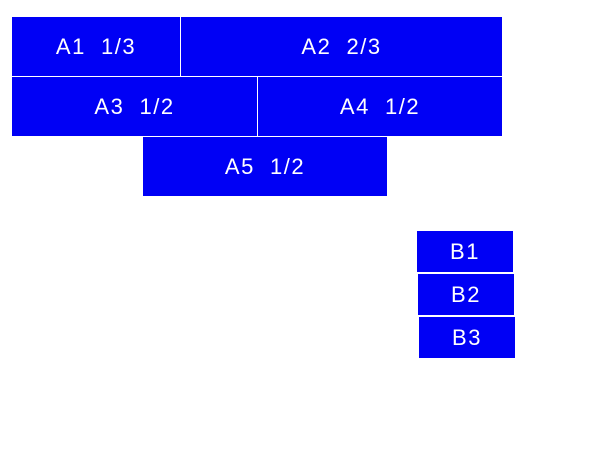 Image resolution: width=602 pixels, height=459 pixels. What do you see at coordinates (265, 166) in the screenshot?
I see `box-a5: A5 1/2` at bounding box center [265, 166].